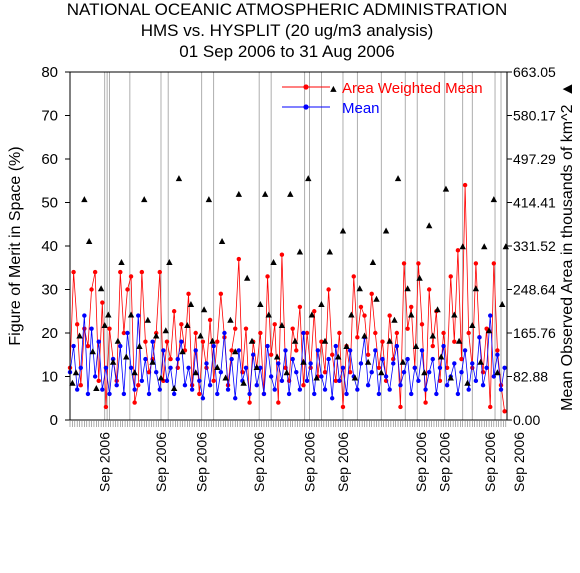  I want to click on left-y-tick-label: 10, so click(49, 377).